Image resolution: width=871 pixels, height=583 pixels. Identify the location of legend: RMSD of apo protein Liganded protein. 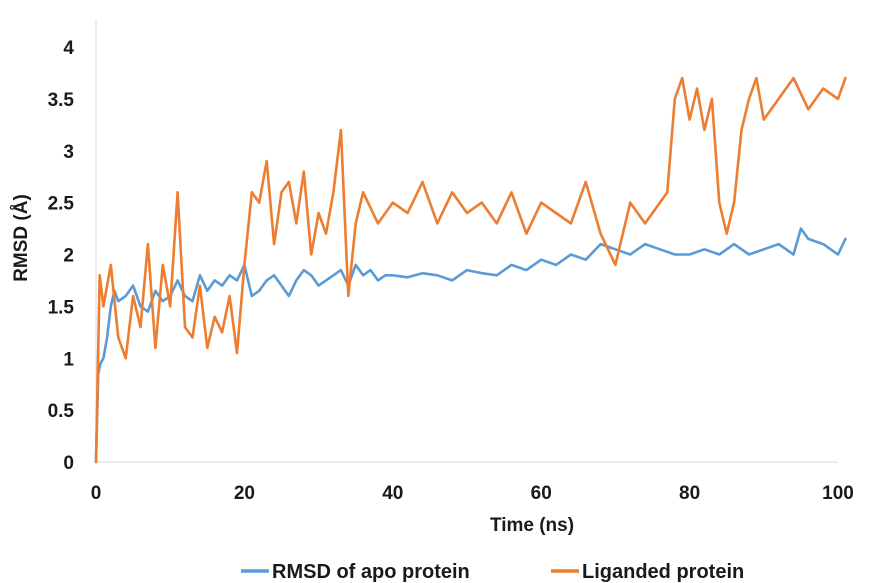
(492, 572).